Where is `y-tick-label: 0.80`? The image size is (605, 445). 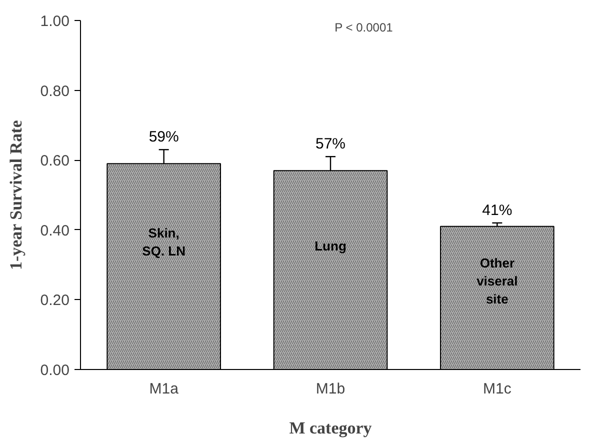 y-tick-label: 0.80 is located at coordinates (55, 91).